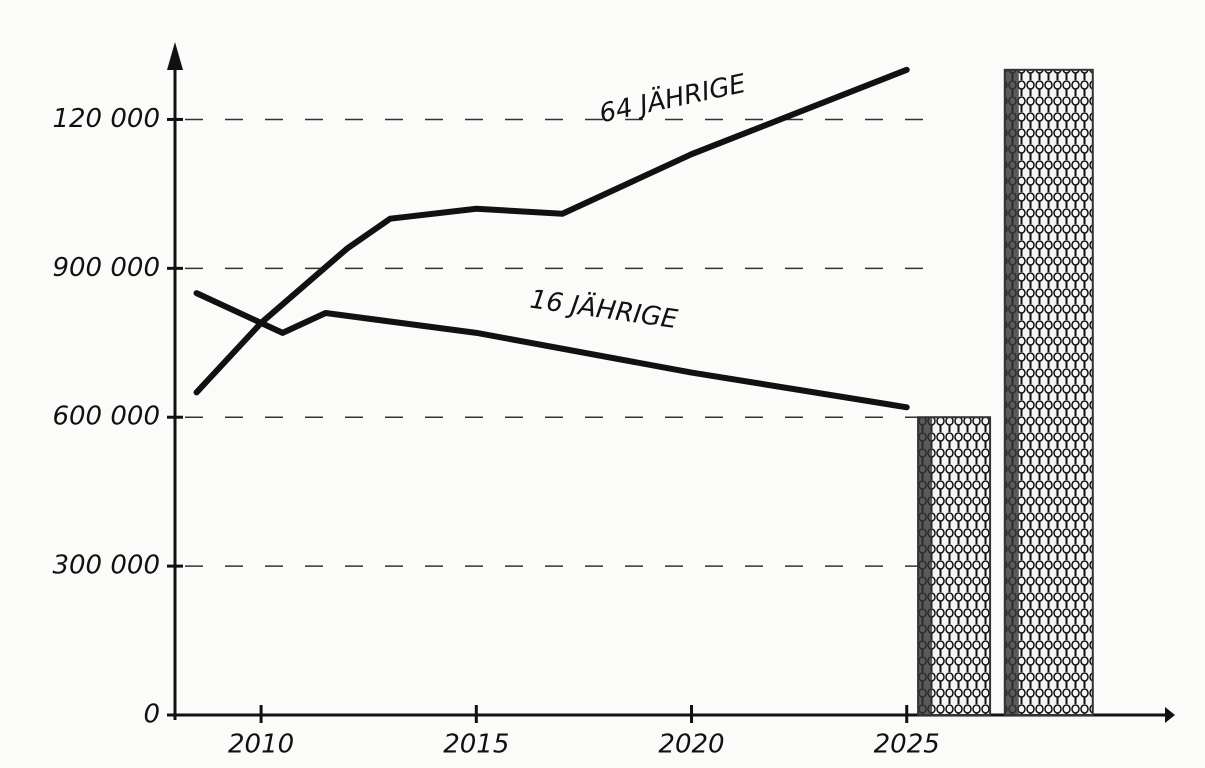  Describe the element at coordinates (106, 417) in the screenshot. I see `y-tick-label: 600 000` at that location.